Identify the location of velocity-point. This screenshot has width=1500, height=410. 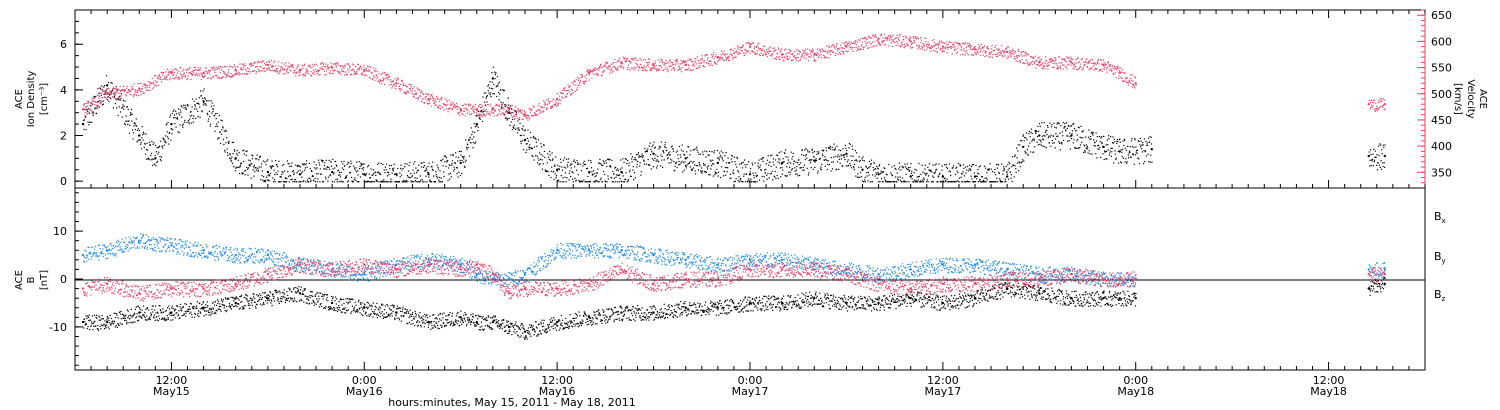
(782, 54).